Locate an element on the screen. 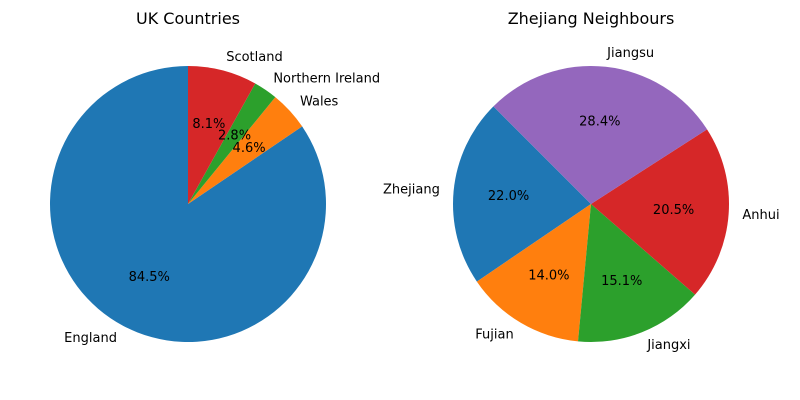 The width and height of the screenshot is (800, 400). slice-label-scotland: Scotland is located at coordinates (254, 57).